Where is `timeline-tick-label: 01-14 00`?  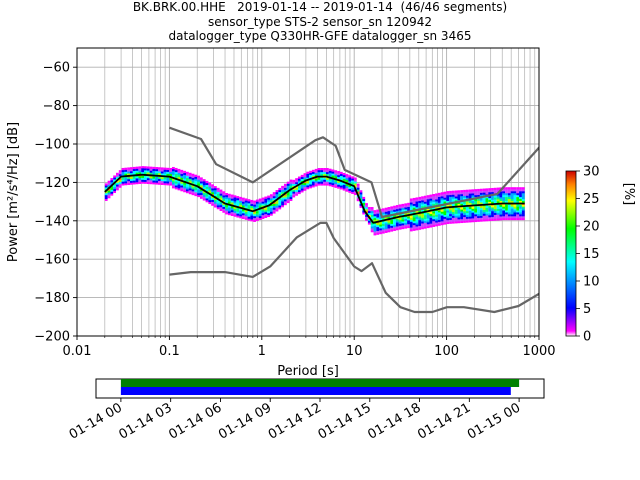 timeline-tick-label: 01-14 00 is located at coordinates (96, 421).